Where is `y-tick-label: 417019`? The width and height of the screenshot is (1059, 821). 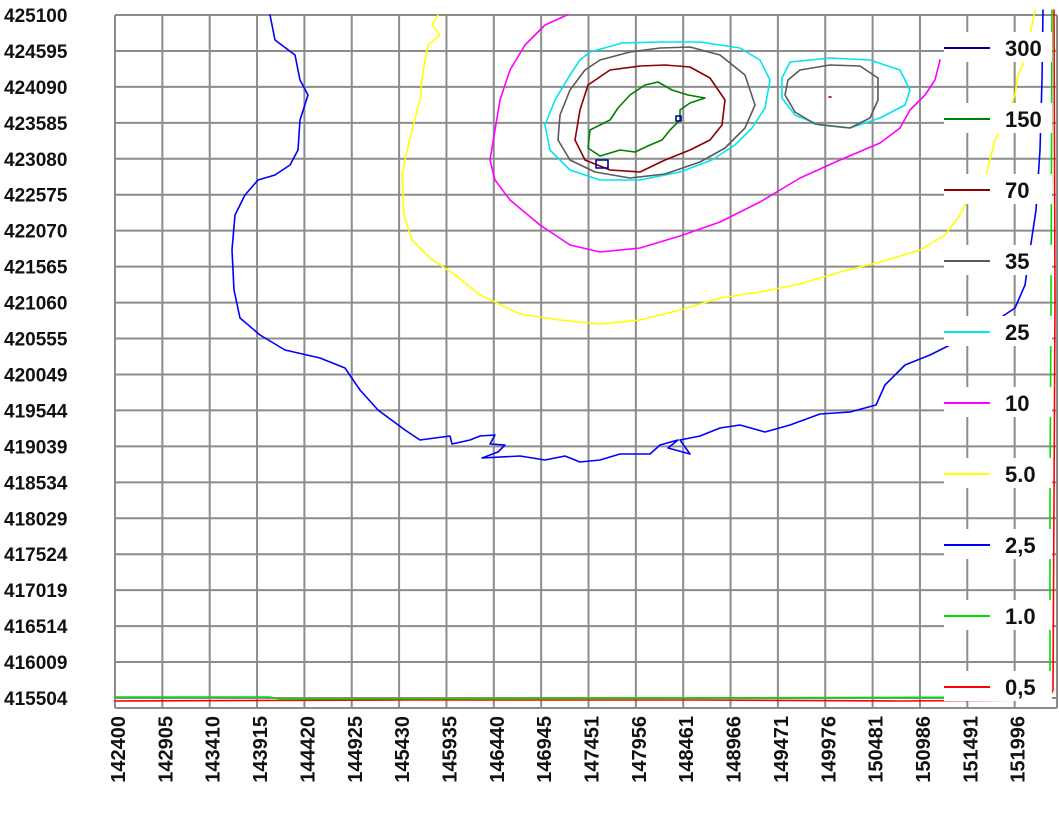
y-tick-label: 417019 is located at coordinates (35, 591).